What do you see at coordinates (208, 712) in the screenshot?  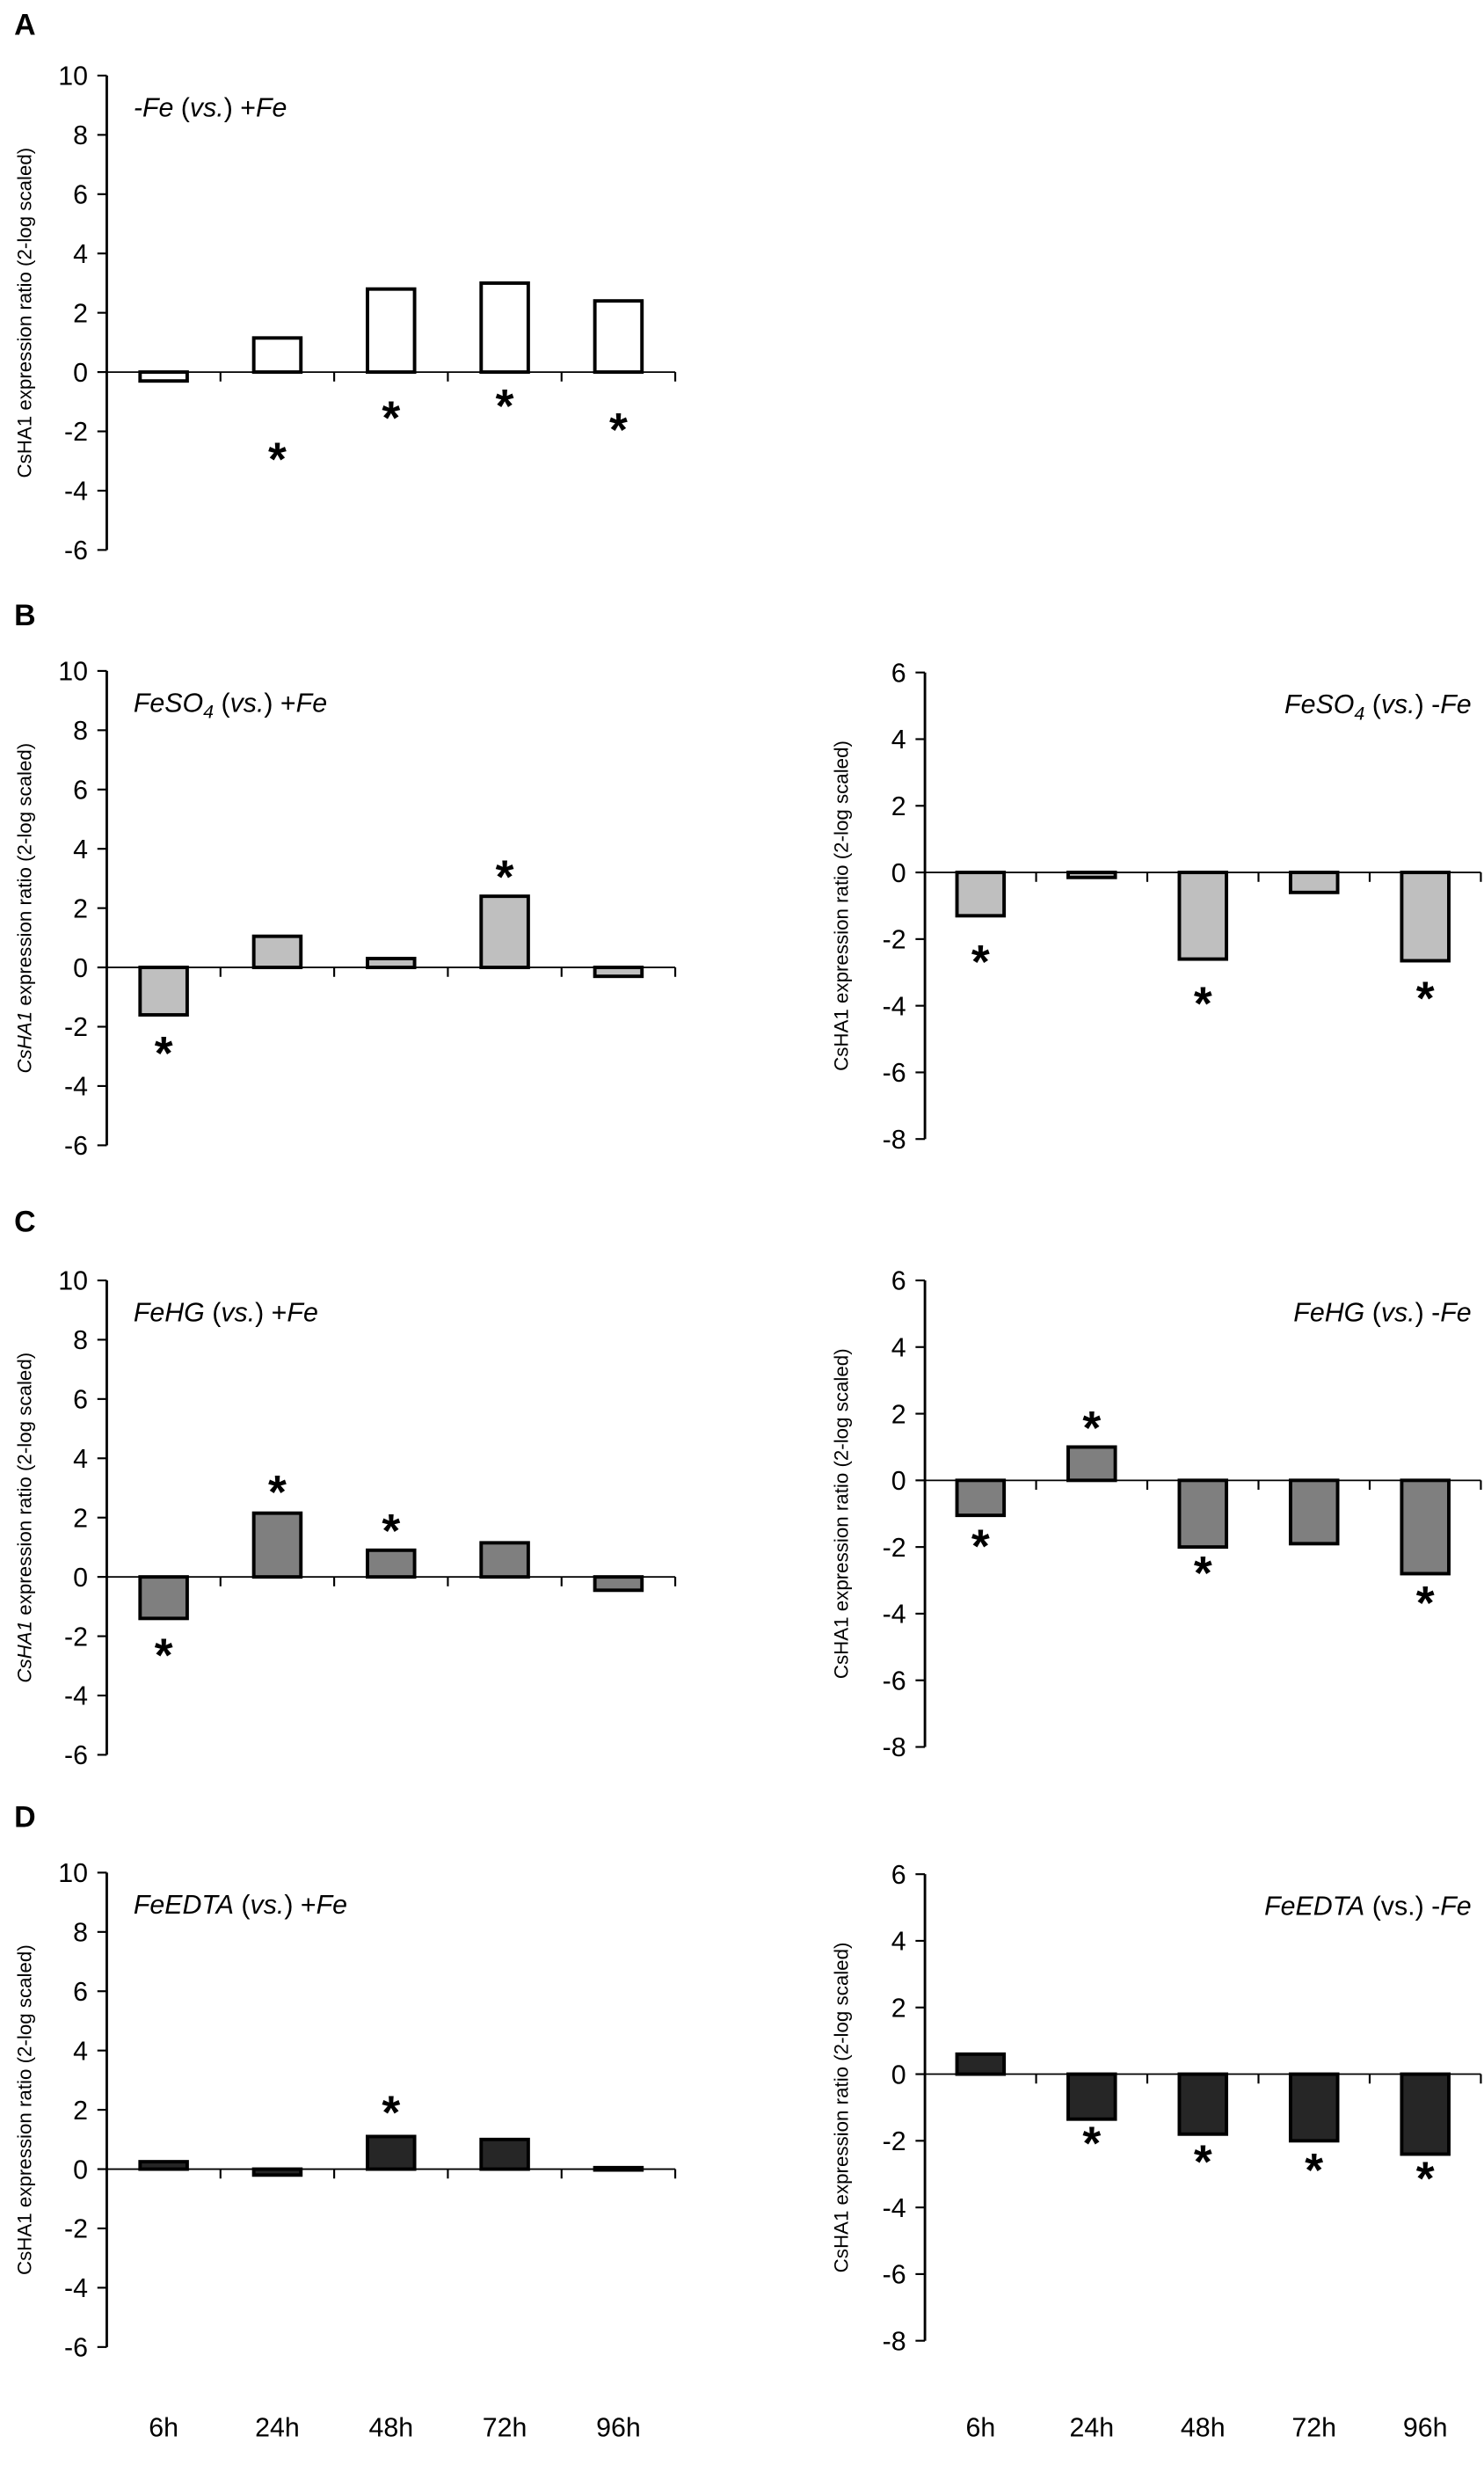 I see `title-segment: 4` at bounding box center [208, 712].